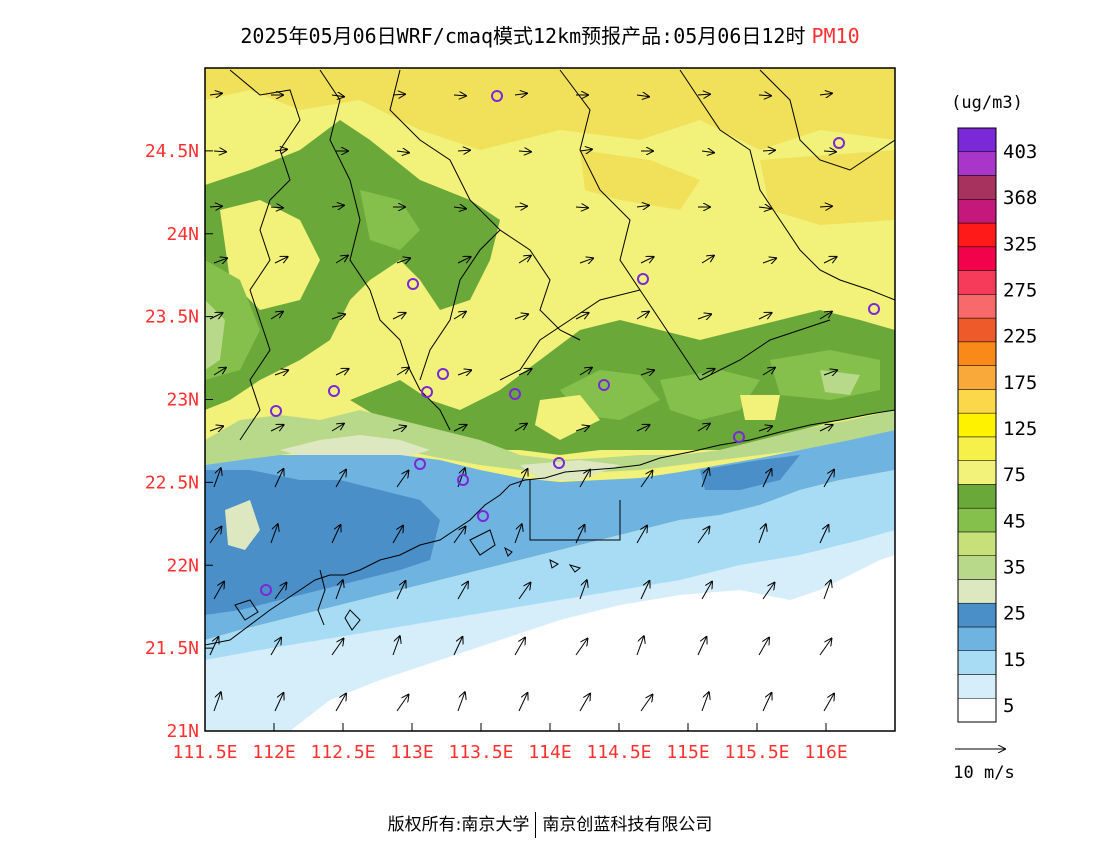 The width and height of the screenshot is (1100, 850). I want to click on lon-label: 114E, so click(549, 752).